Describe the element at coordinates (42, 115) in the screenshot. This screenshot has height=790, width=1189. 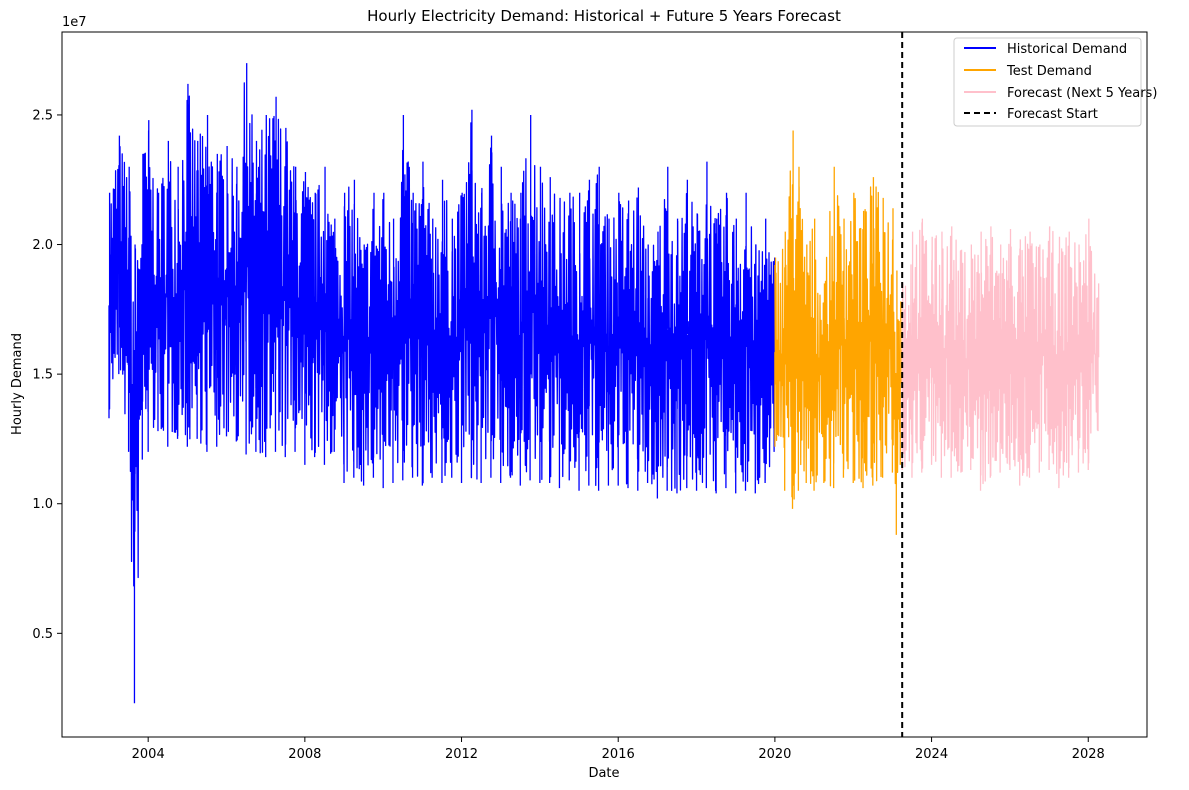
I see `y-tick-label: 2.5` at that location.